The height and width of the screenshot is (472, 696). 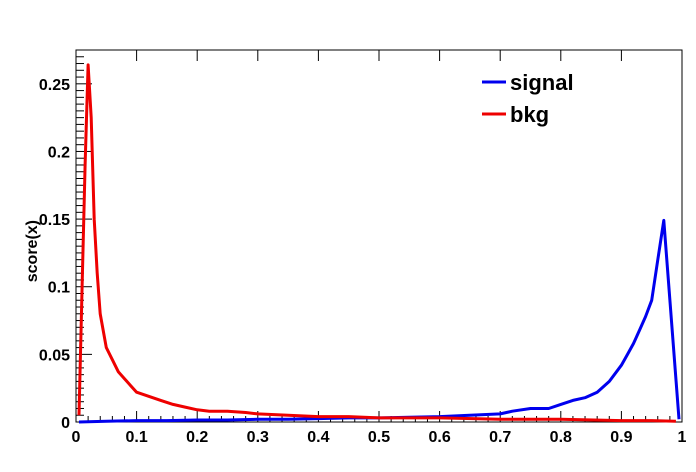 I want to click on x-tick-label: 0.4, so click(x=318, y=437).